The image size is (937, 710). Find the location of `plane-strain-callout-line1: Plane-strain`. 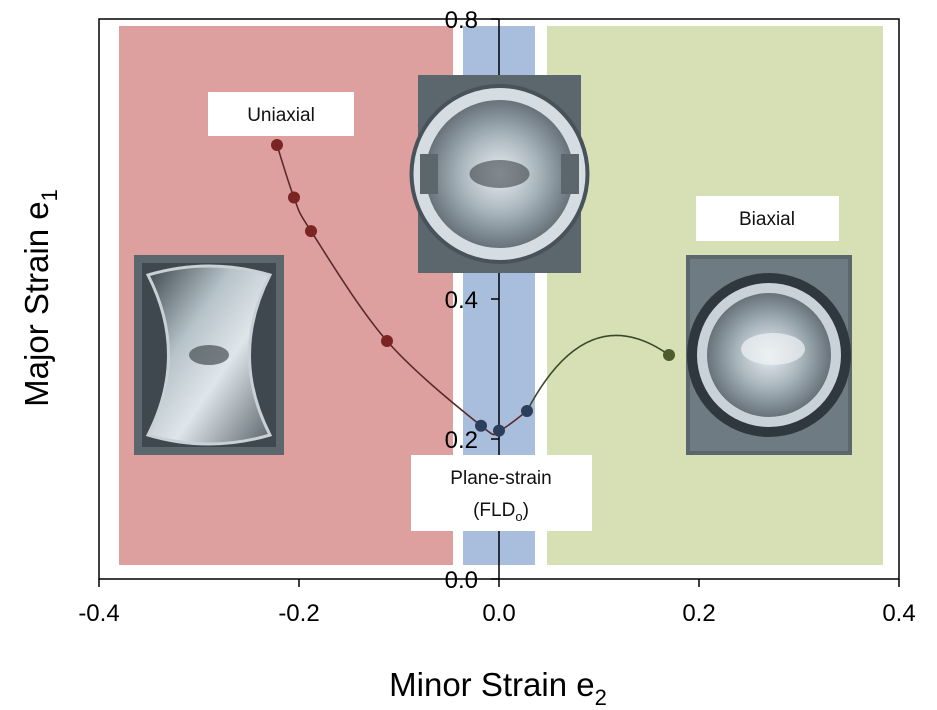

plane-strain-callout-line1: Plane-strain is located at coordinates (500, 478).